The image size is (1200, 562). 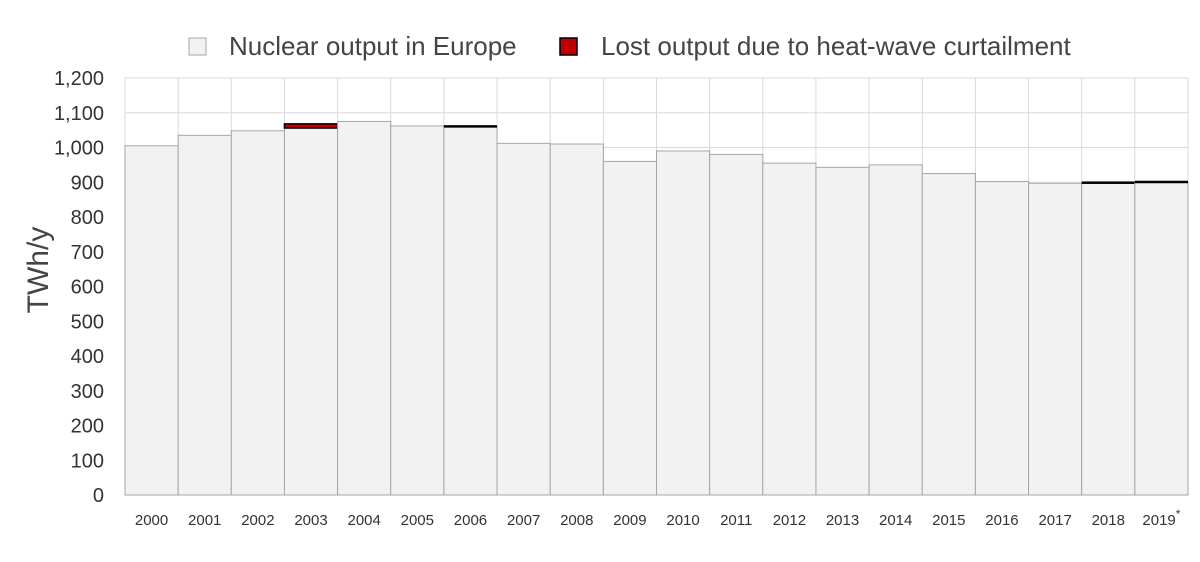 I want to click on bar-nuclear-output-2001, so click(x=204, y=315).